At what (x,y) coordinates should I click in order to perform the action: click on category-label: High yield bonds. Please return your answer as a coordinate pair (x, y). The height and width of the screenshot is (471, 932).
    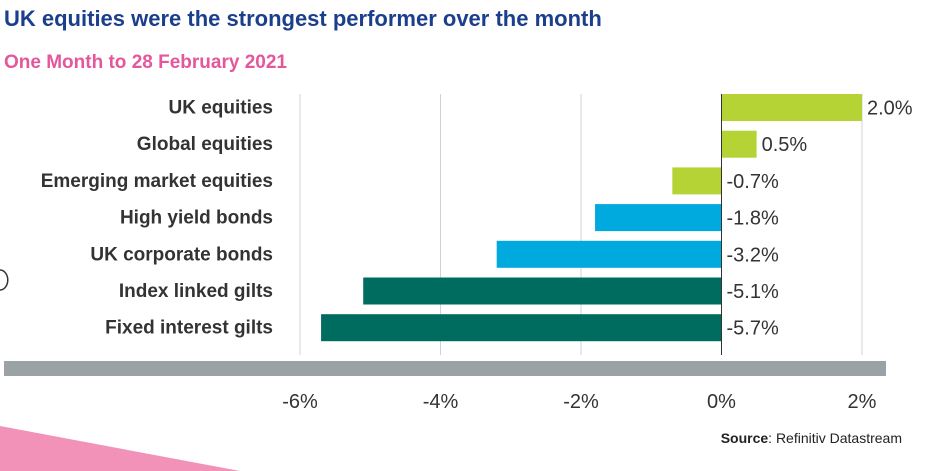
    Looking at the image, I should click on (196, 218).